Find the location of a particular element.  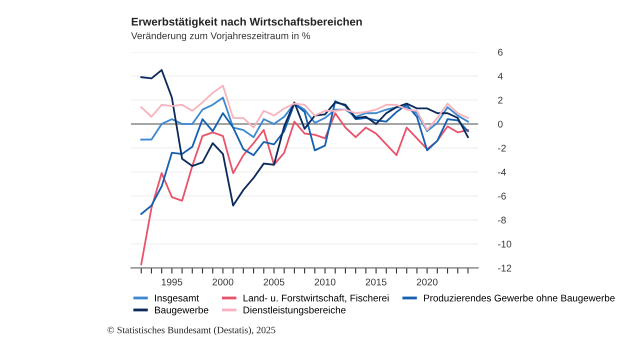

chart-subtitle: Veränderung zum Vorjahreszeitraum in % is located at coordinates (220, 37).